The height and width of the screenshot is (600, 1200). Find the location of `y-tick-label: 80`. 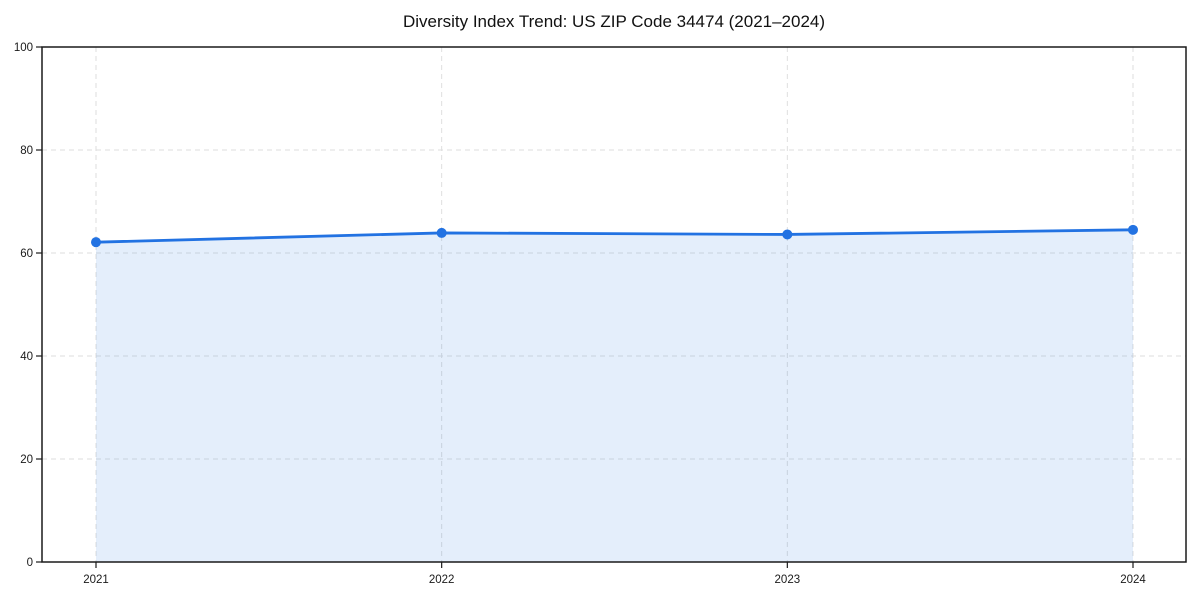

y-tick-label: 80 is located at coordinates (26, 151).